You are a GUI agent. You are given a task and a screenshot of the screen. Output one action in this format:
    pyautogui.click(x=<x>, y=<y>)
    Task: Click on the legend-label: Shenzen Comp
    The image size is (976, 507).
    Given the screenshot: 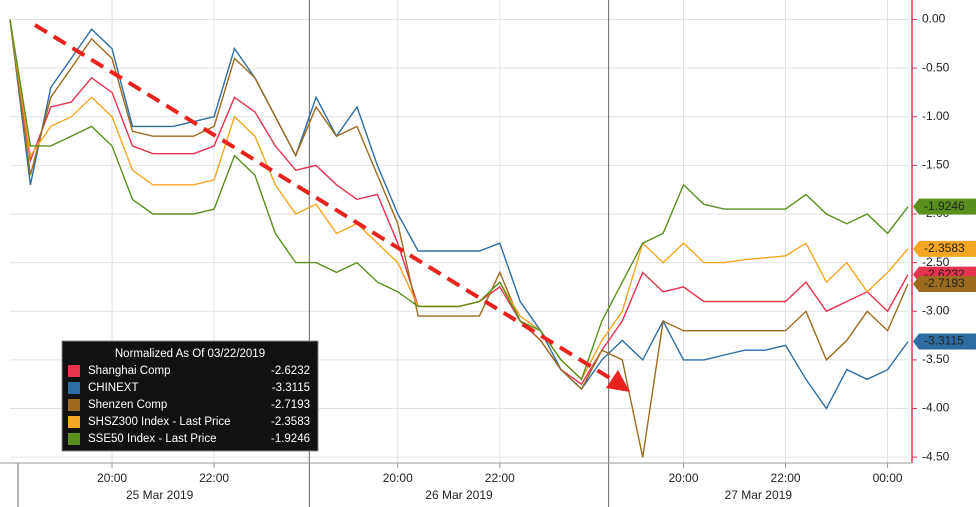 What is the action you would take?
    pyautogui.click(x=127, y=405)
    